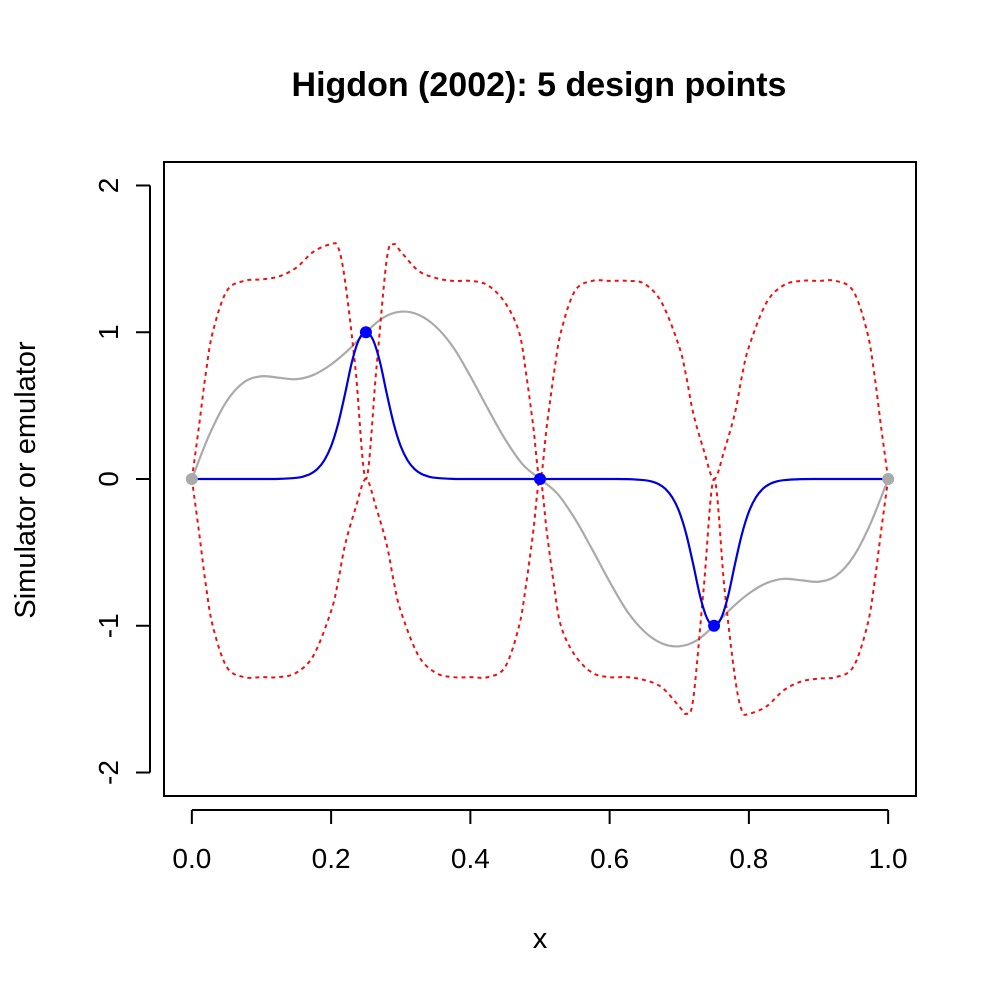 Image resolution: width=1000 pixels, height=1000 pixels. Describe the element at coordinates (26, 480) in the screenshot. I see `y-axis-label: Simulator or emulator` at that location.